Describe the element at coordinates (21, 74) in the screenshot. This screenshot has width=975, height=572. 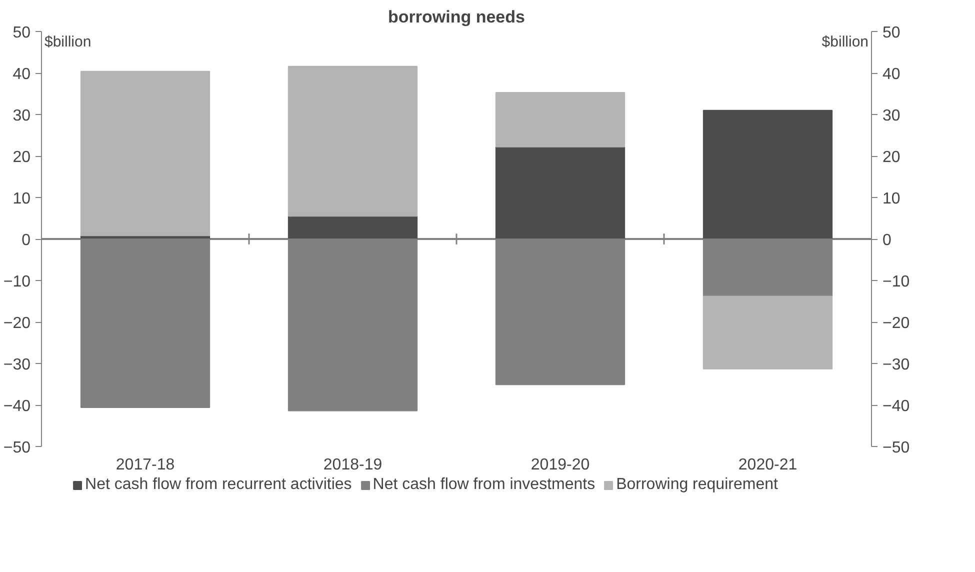
I see `y-tick-label: 40` at that location.